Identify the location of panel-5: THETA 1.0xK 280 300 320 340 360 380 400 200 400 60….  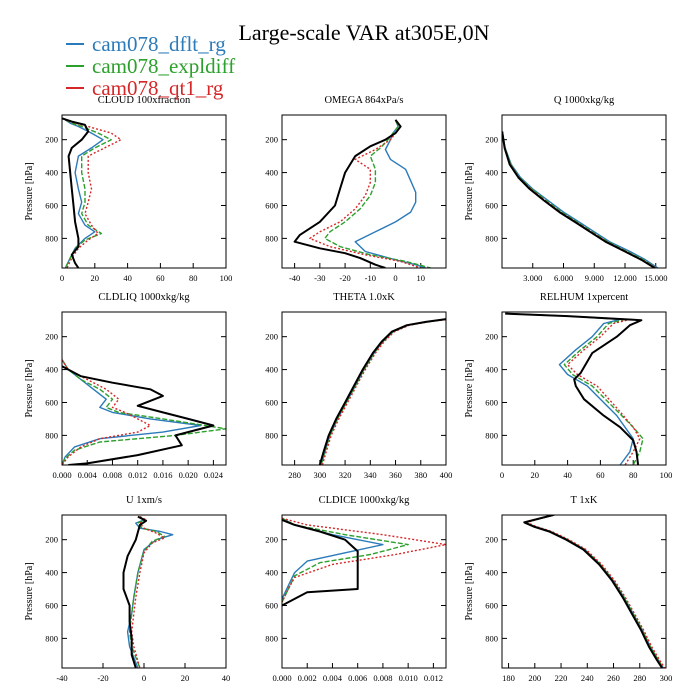
(358, 386).